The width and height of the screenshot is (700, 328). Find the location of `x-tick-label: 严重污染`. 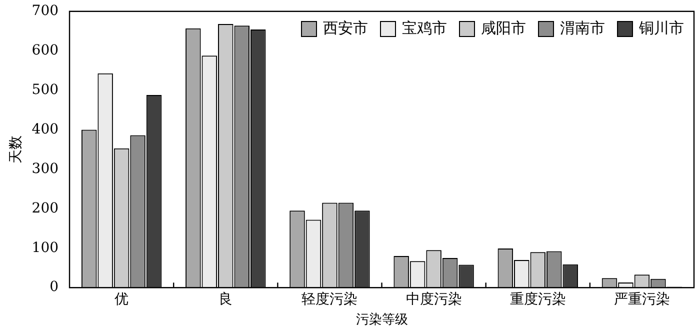

x-tick-label: 严重污染 is located at coordinates (642, 300).